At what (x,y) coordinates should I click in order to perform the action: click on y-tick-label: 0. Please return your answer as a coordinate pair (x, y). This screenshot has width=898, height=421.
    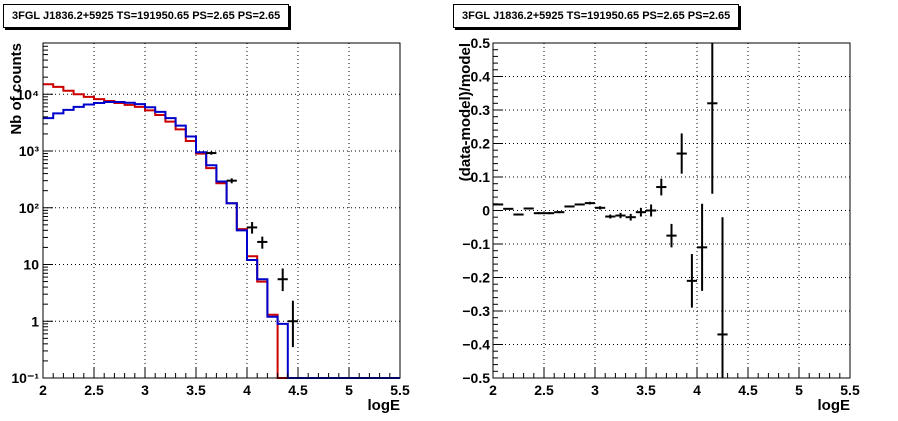
    Looking at the image, I should click on (486, 211).